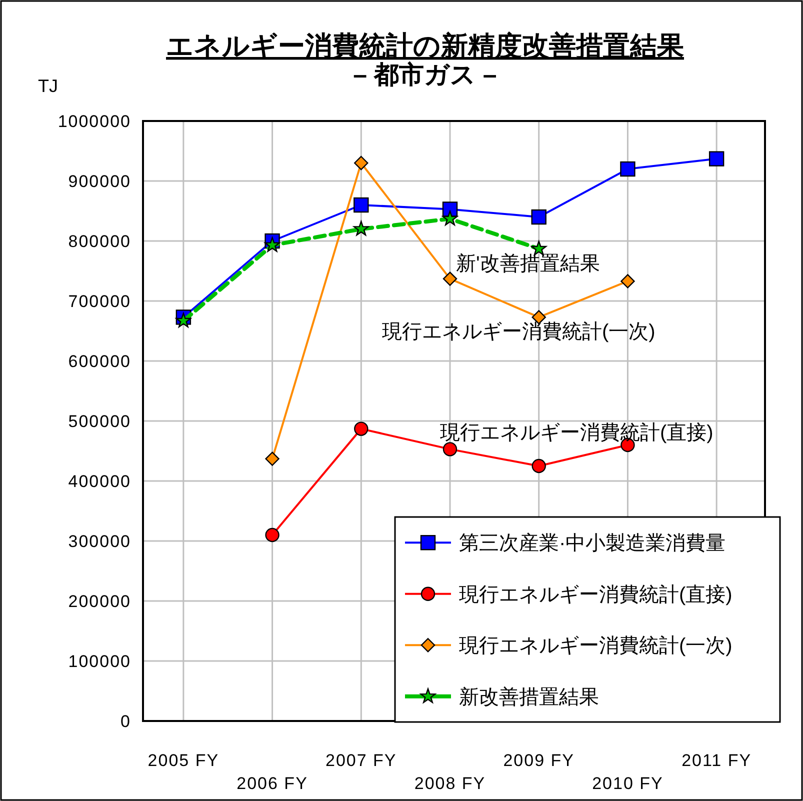 This screenshot has height=801, width=803. Describe the element at coordinates (595, 595) in the screenshot. I see `legend-label: 現行エネルギー消費統計(直接)` at that location.